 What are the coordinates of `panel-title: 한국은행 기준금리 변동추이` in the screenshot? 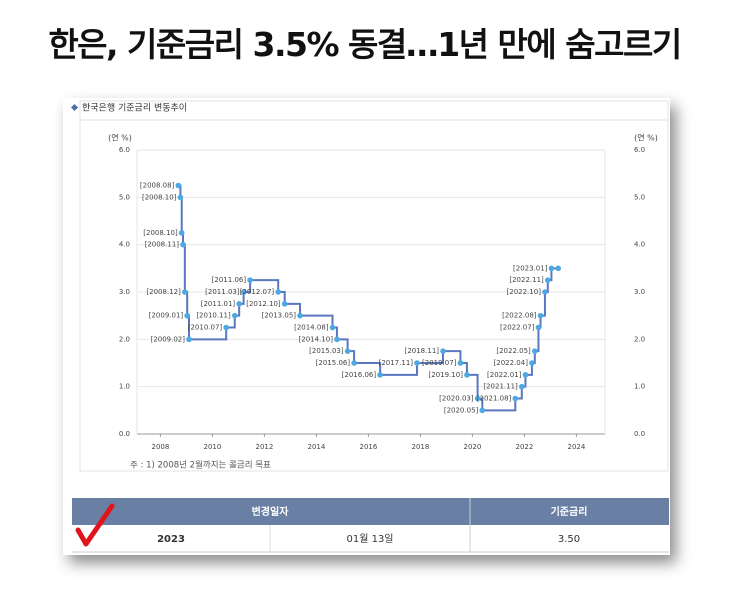 It's located at (134, 108).